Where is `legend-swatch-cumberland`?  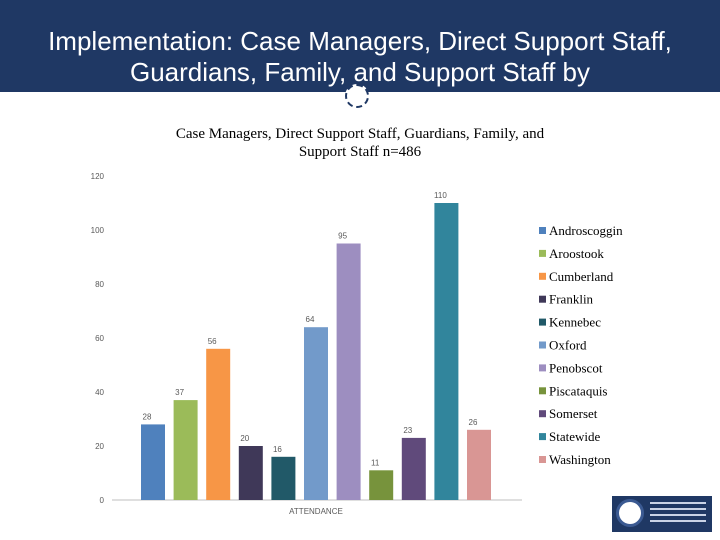 legend-swatch-cumberland is located at coordinates (542, 276).